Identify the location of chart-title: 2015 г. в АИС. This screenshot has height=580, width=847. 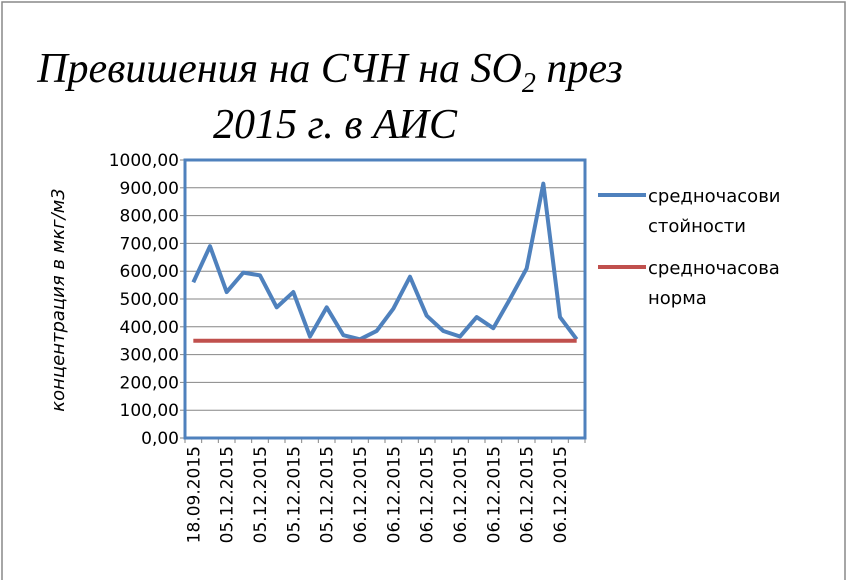
(335, 125).